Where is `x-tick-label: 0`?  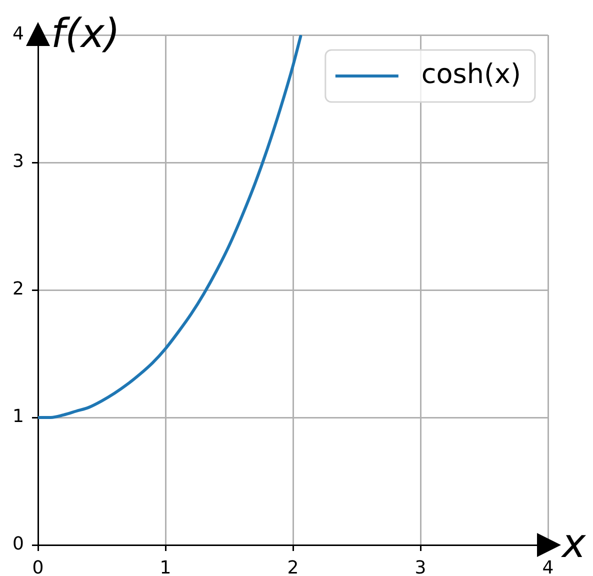 x-tick-label: 0 is located at coordinates (38, 566).